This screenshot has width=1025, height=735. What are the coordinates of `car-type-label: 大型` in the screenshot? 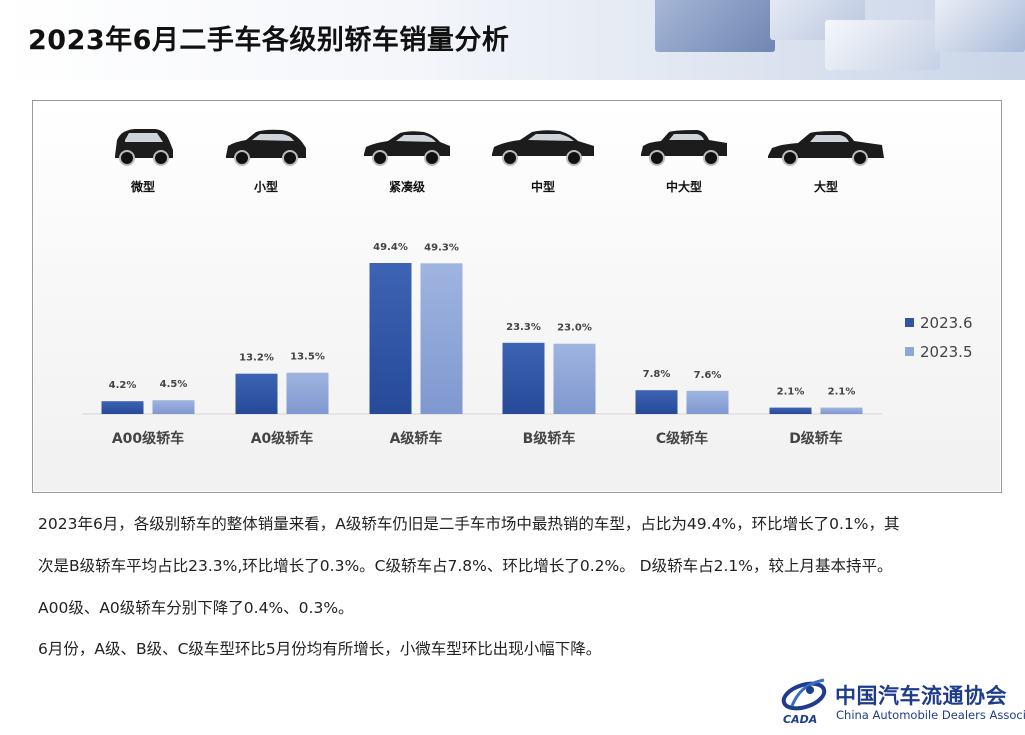 It's located at (825, 187).